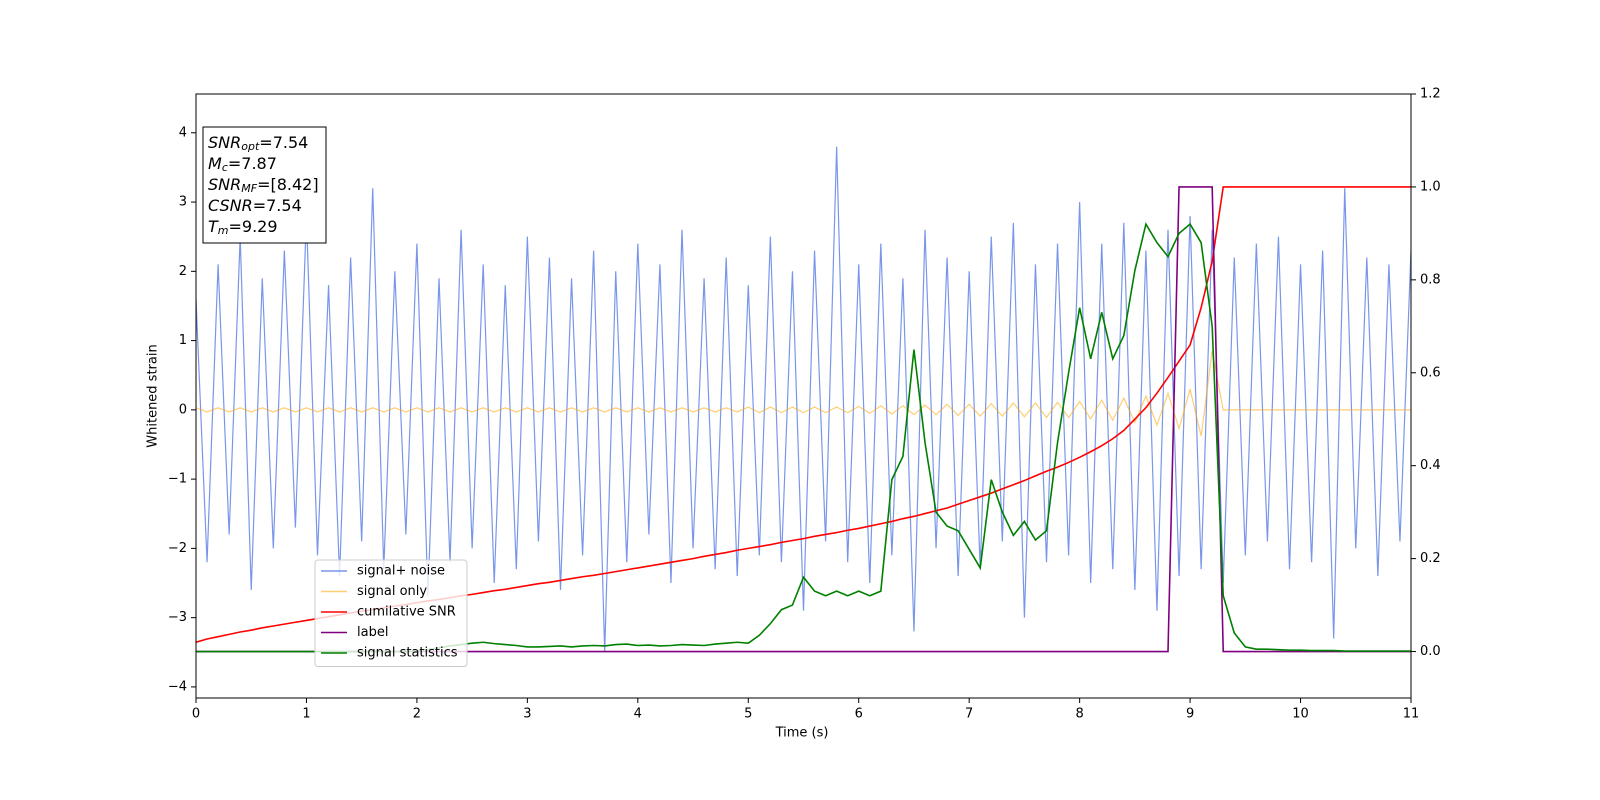 The image size is (1600, 800). Describe the element at coordinates (250, 146) in the screenshot. I see `annotation-subscript: opt` at that location.